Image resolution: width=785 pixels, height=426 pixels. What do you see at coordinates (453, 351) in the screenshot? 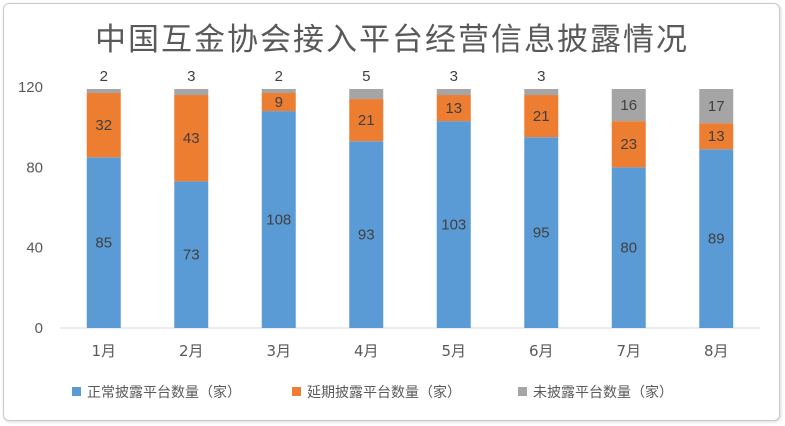
I see `x-tick-label: 5月` at bounding box center [453, 351].